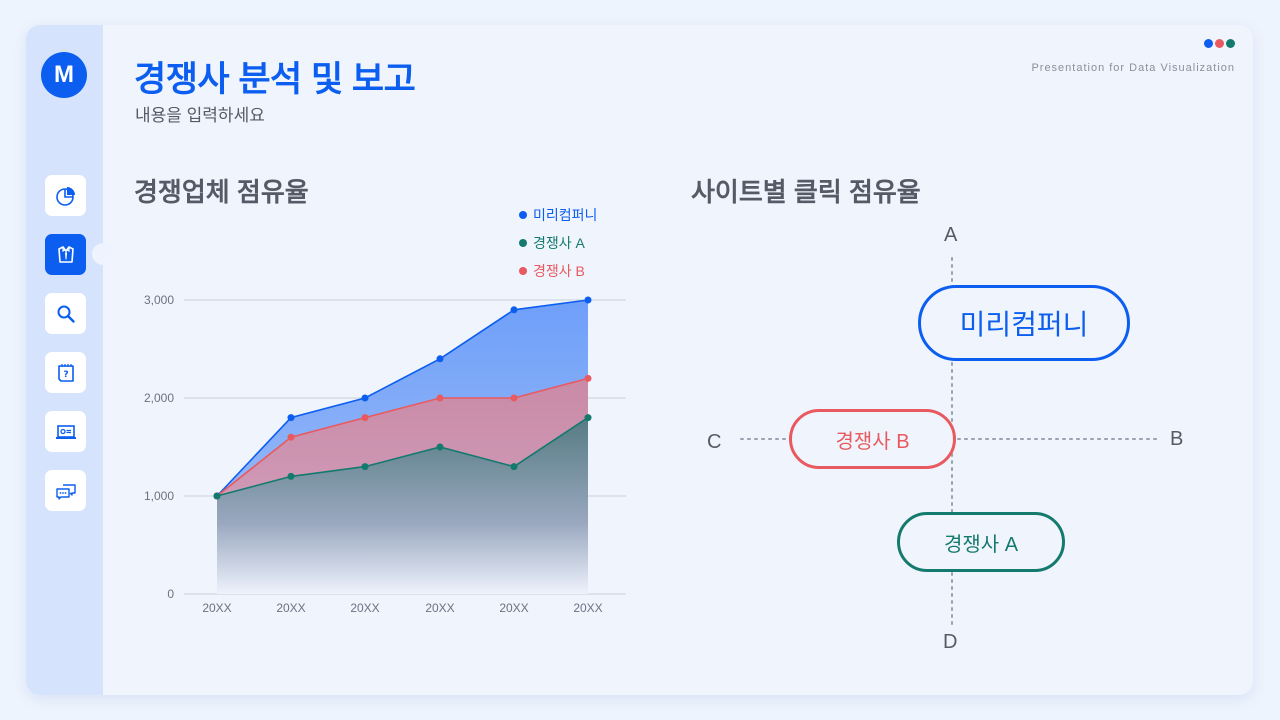 The image size is (1280, 720). Describe the element at coordinates (806, 192) in the screenshot. I see `right-panel-title: 사이트별 클릭 점유율` at that location.